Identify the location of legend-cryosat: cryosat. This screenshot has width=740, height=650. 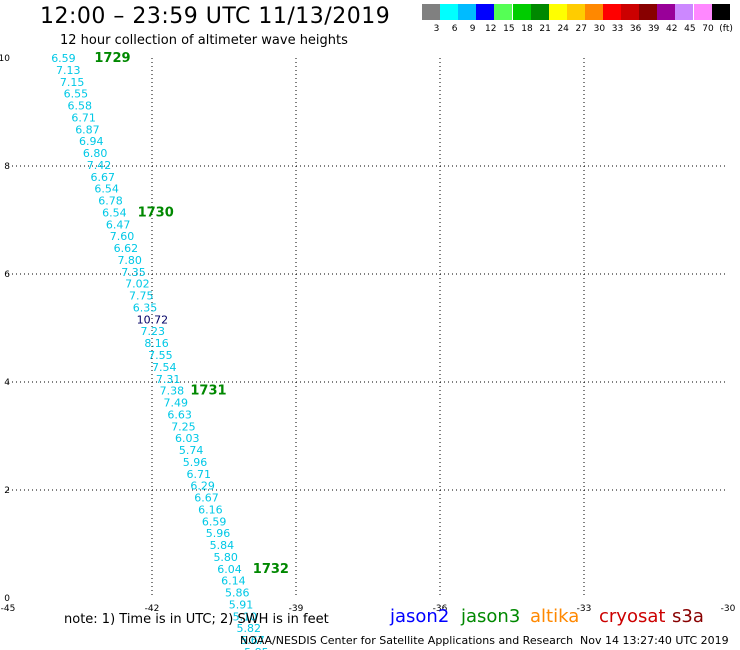
(632, 616).